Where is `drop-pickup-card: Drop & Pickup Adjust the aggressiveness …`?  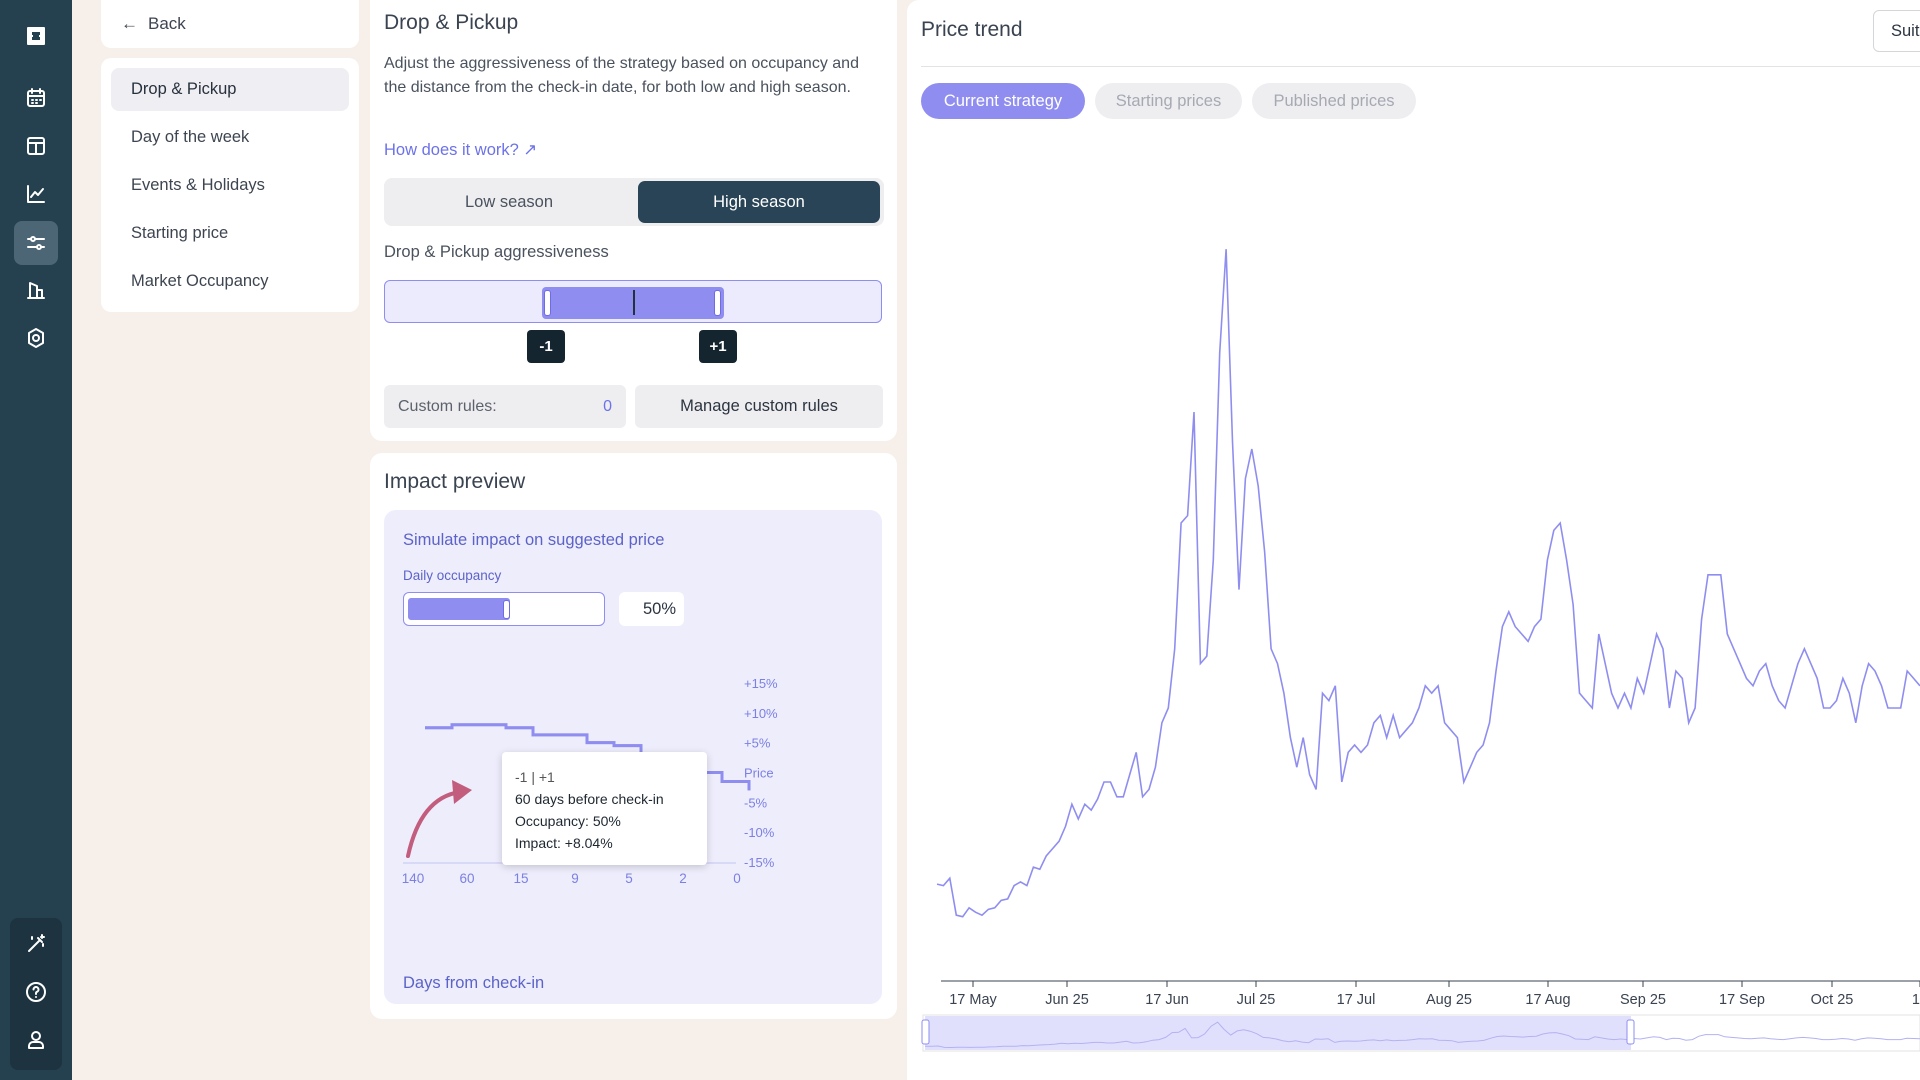
drop-pickup-card: Drop & Pickup Adjust the aggressiveness … is located at coordinates (633, 220).